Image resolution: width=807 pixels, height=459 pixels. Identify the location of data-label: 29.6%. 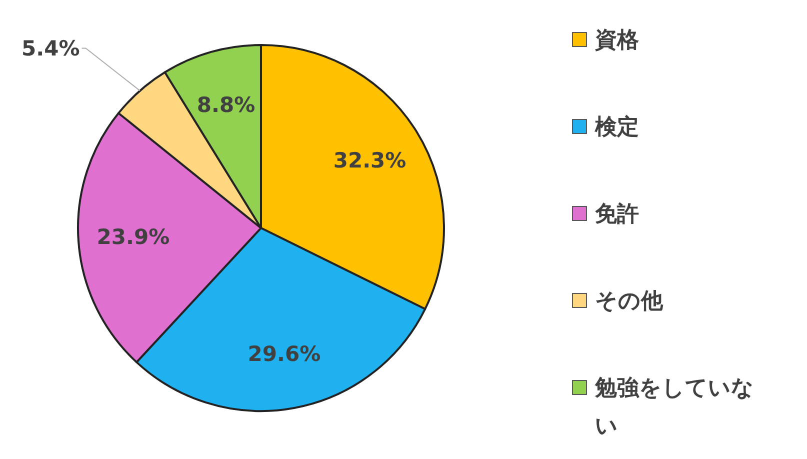
(284, 354).